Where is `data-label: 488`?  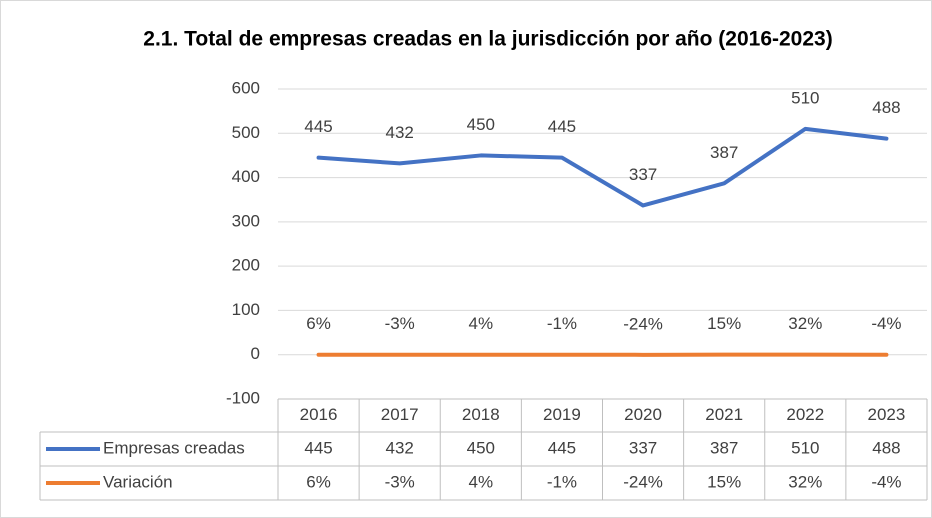
data-label: 488 is located at coordinates (886, 107).